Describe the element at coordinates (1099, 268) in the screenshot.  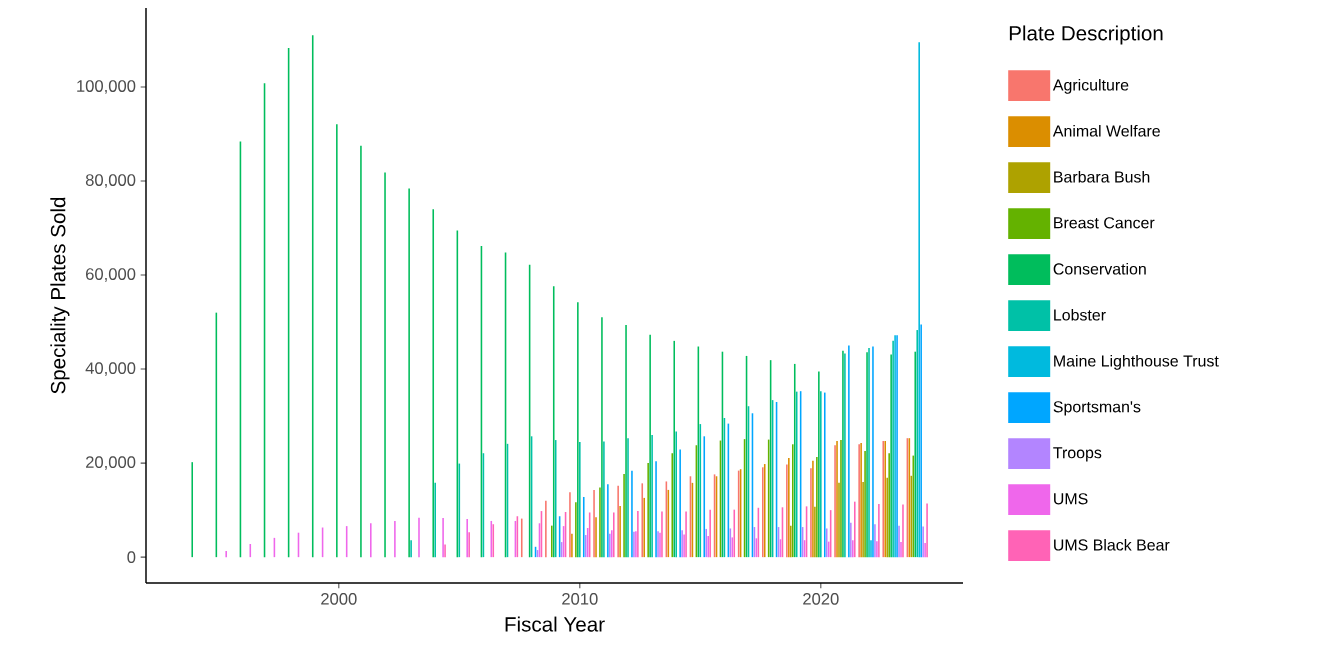
I see `legend-label: Conservation` at that location.